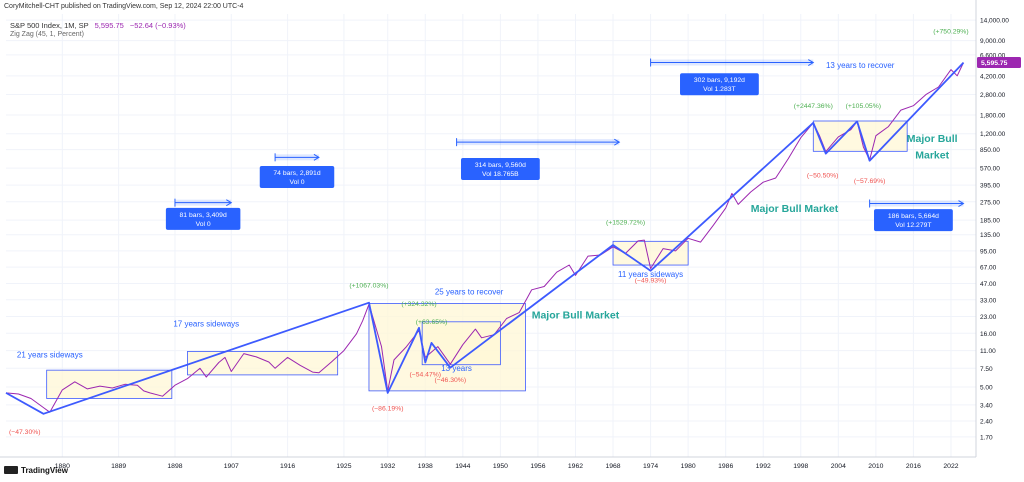 The height and width of the screenshot is (482, 1024). I want to click on y-tick-label: 1.70, so click(986, 437).